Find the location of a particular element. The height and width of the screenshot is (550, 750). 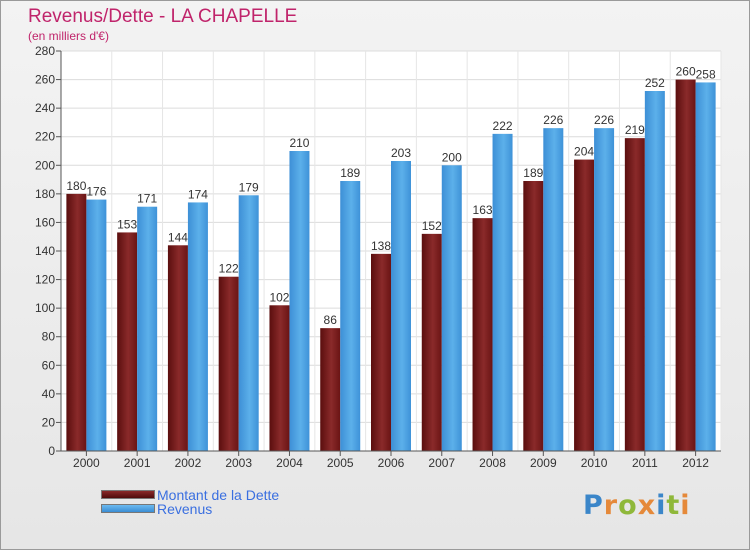

chart-title: Revenus/Dette - LA CHAPELLE is located at coordinates (163, 16).